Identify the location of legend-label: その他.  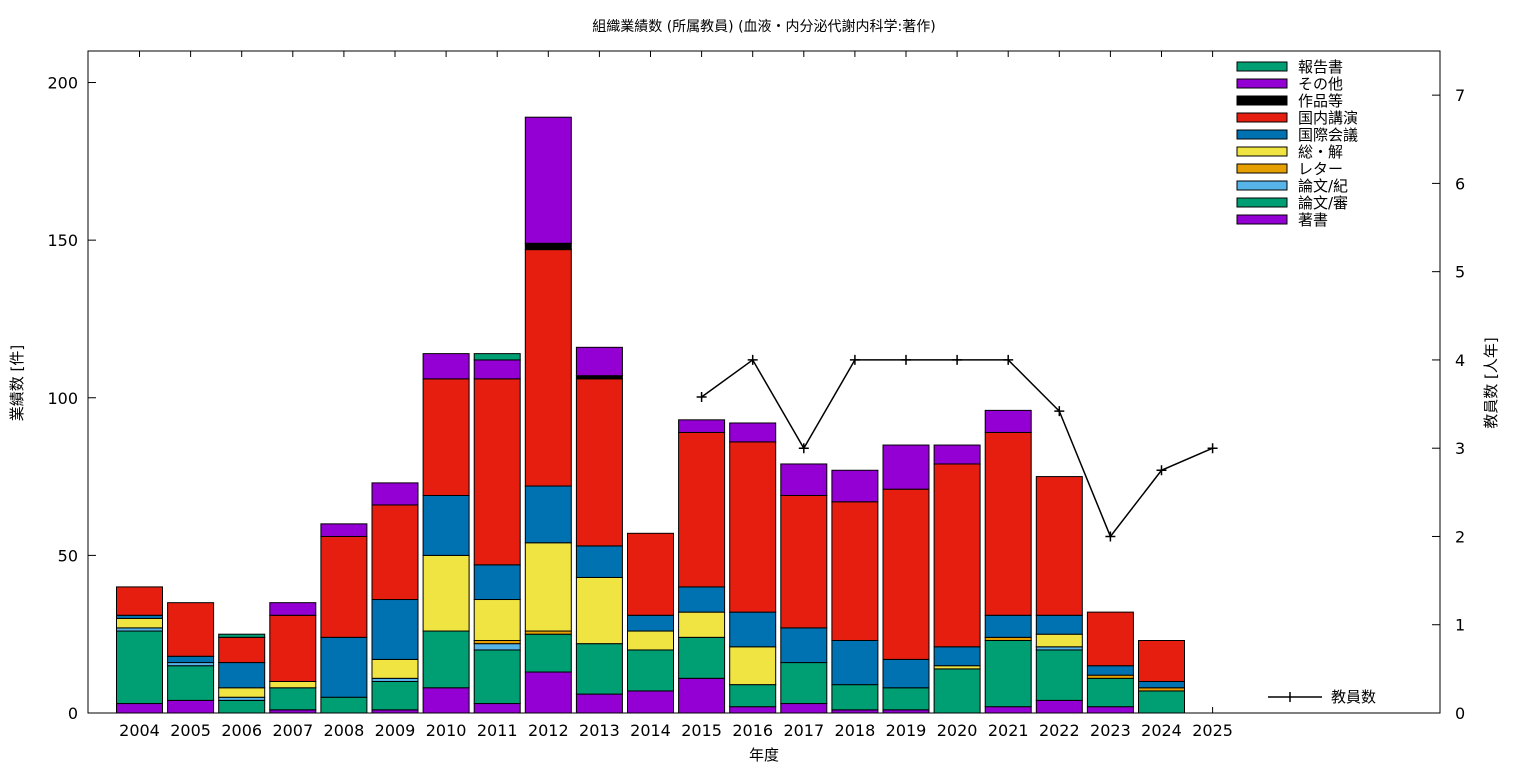
(1320, 84).